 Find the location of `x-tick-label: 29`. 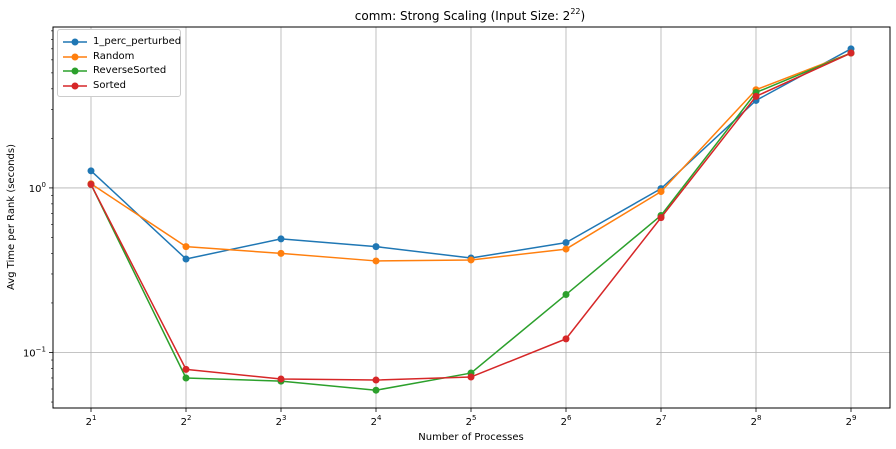

x-tick-label: 29 is located at coordinates (851, 421).